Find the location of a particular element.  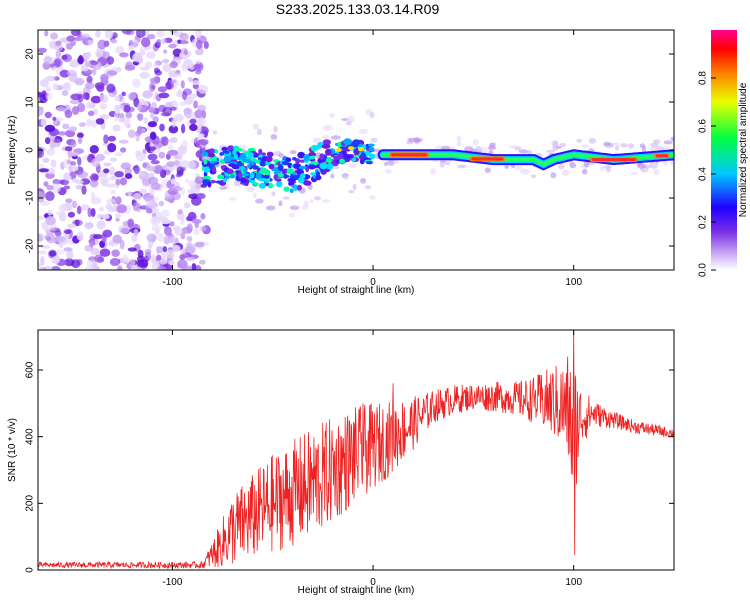

snr-ytick-label: 200 is located at coordinates (30, 503).